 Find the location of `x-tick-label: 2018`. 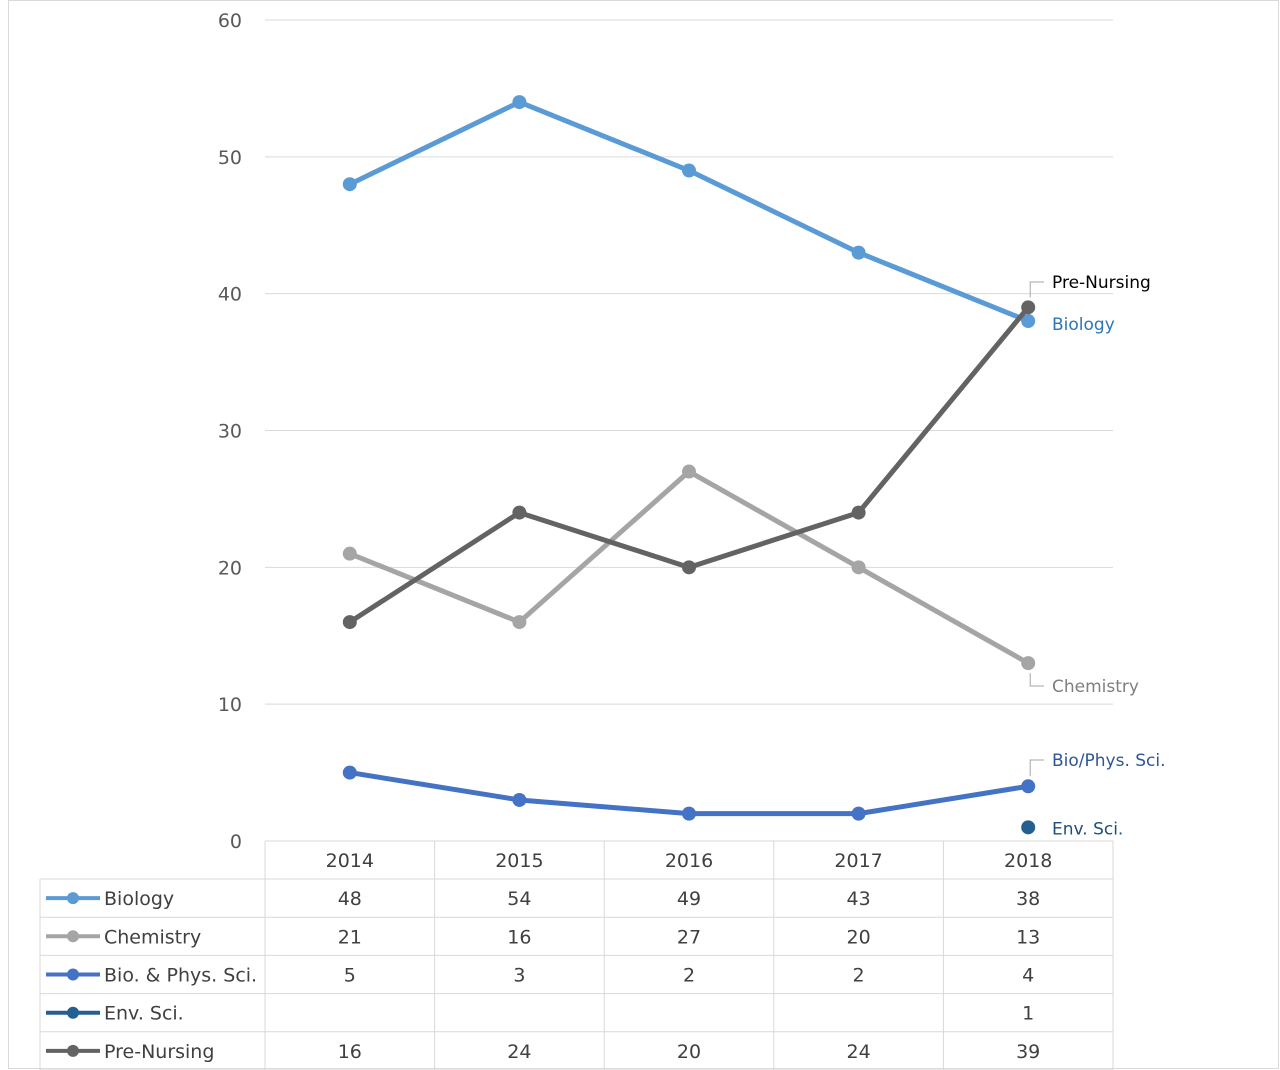

x-tick-label: 2018 is located at coordinates (1028, 861).